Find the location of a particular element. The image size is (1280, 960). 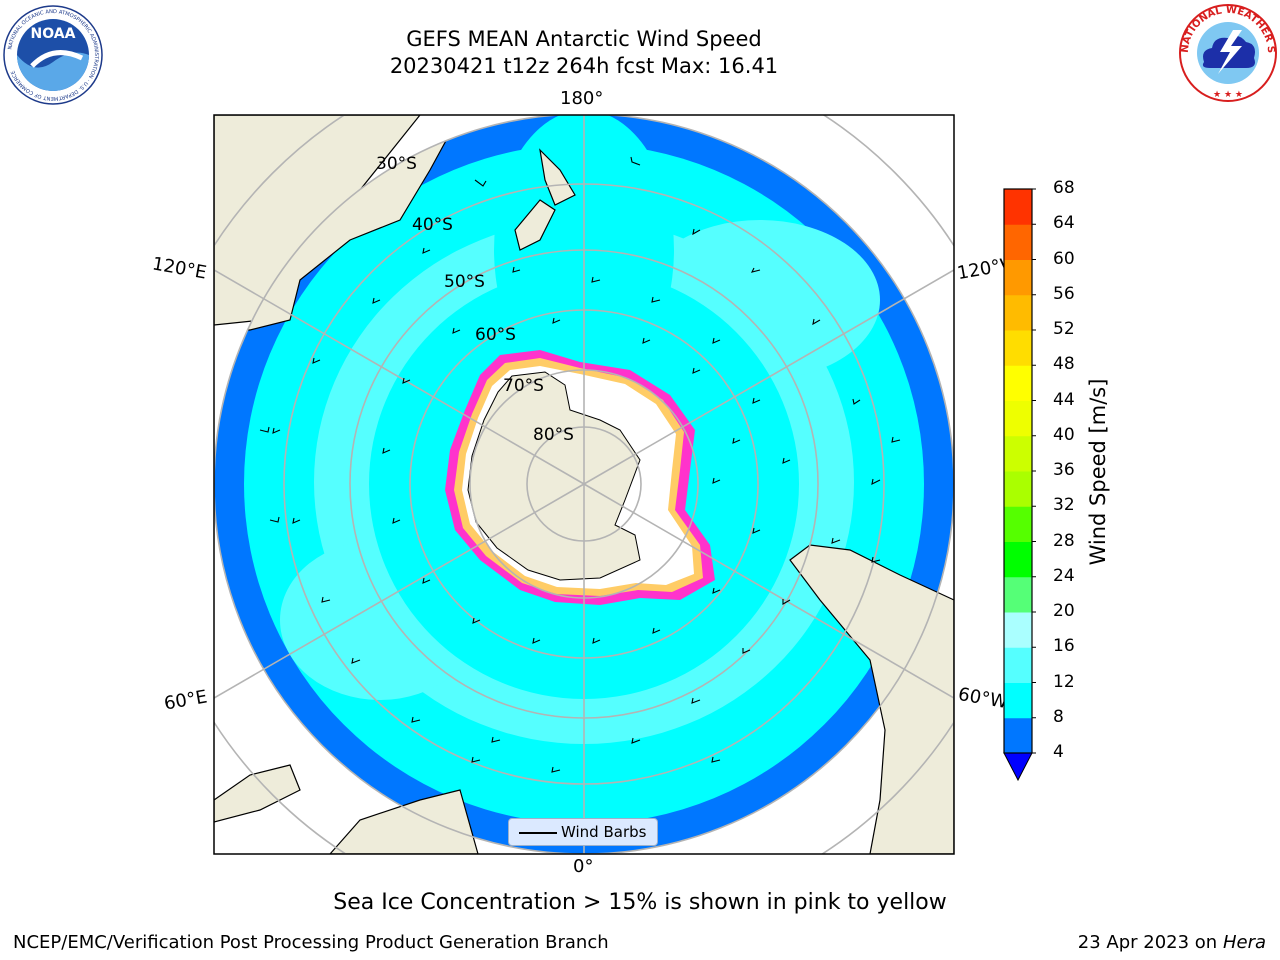

map-legend: Wind Barbs is located at coordinates (583, 832).